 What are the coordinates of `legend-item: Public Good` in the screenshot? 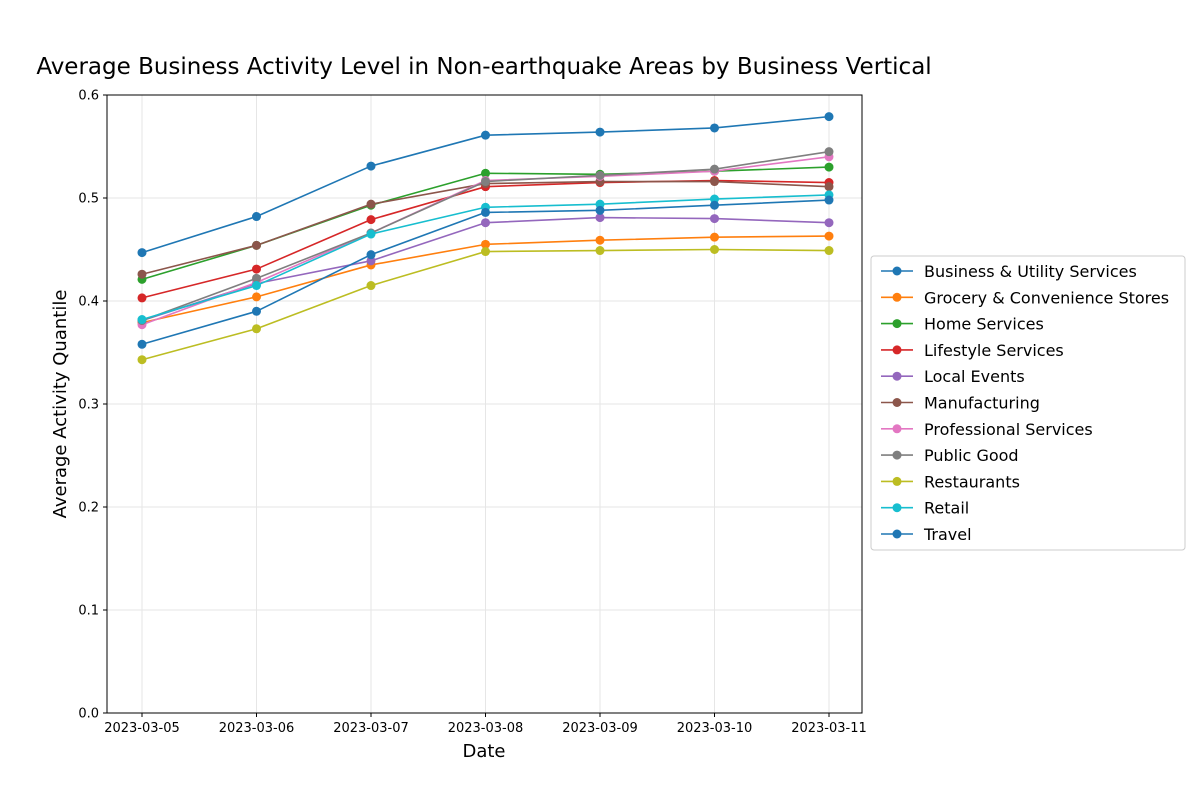 It's located at (950, 455).